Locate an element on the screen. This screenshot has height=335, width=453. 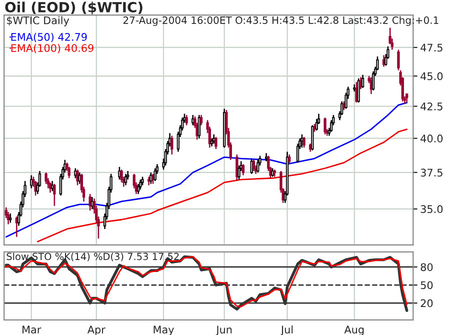
y-tick-label: 42.5 is located at coordinates (431, 106).